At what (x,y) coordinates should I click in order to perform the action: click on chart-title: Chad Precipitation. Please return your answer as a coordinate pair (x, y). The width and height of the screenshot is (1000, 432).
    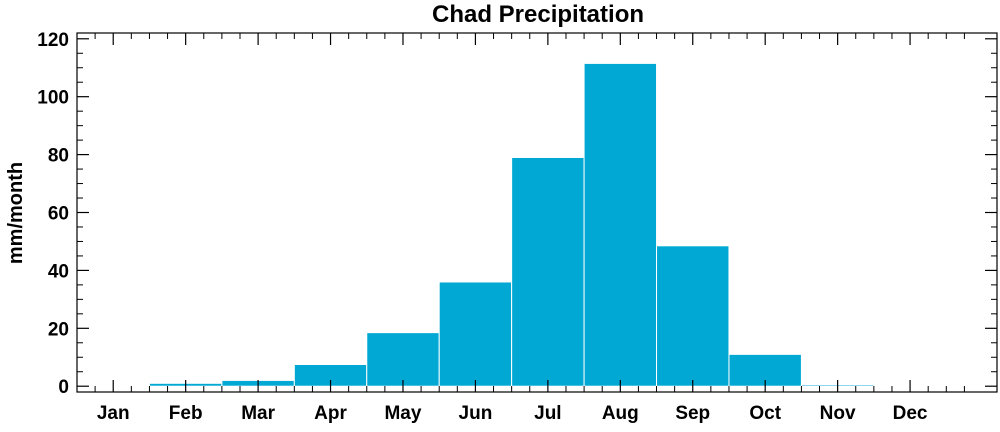
    Looking at the image, I should click on (538, 14).